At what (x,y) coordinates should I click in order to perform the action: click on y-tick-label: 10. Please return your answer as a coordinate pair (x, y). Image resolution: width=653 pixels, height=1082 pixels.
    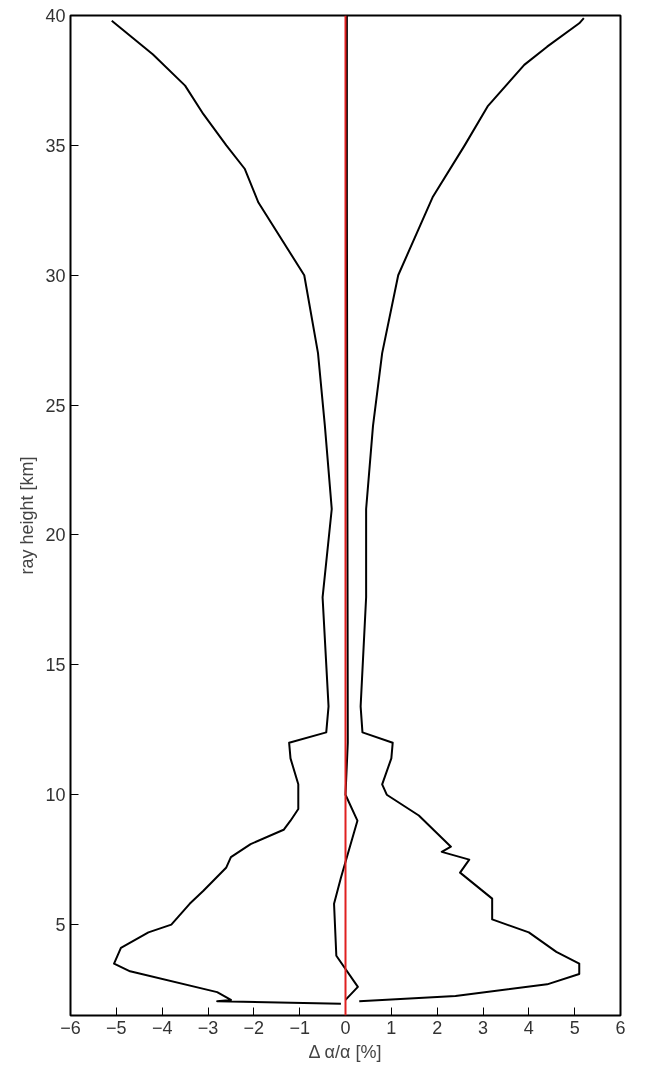
    Looking at the image, I should click on (55, 795).